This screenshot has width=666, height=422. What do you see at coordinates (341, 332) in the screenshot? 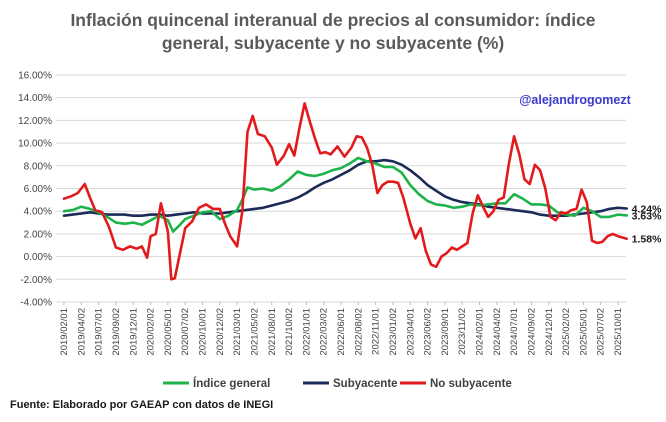
I see `x-tick-label: 2022/06/01` at bounding box center [341, 332].